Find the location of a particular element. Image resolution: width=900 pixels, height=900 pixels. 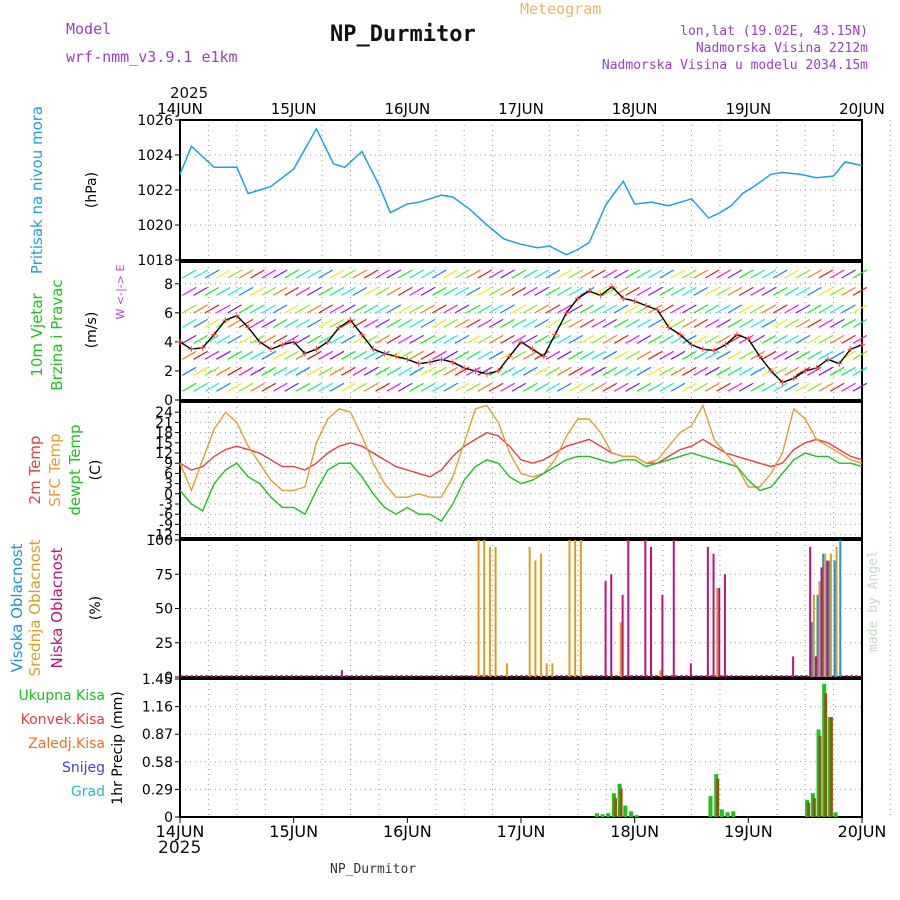

temp-ylabel-sfc: SFC Temp is located at coordinates (55, 469).